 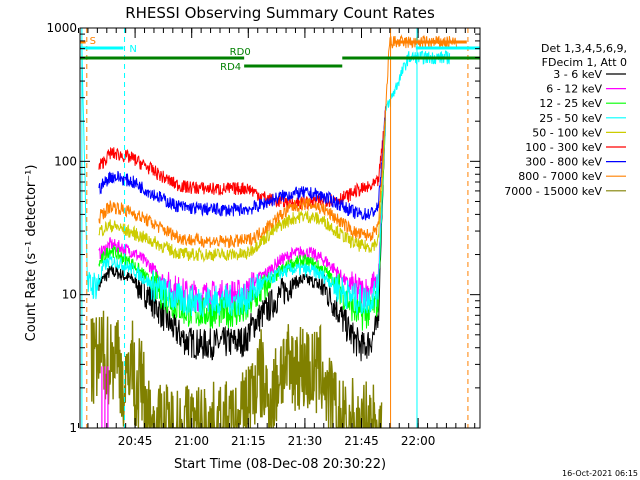 I want to click on att-label-rd0: RD0, so click(x=240, y=52).